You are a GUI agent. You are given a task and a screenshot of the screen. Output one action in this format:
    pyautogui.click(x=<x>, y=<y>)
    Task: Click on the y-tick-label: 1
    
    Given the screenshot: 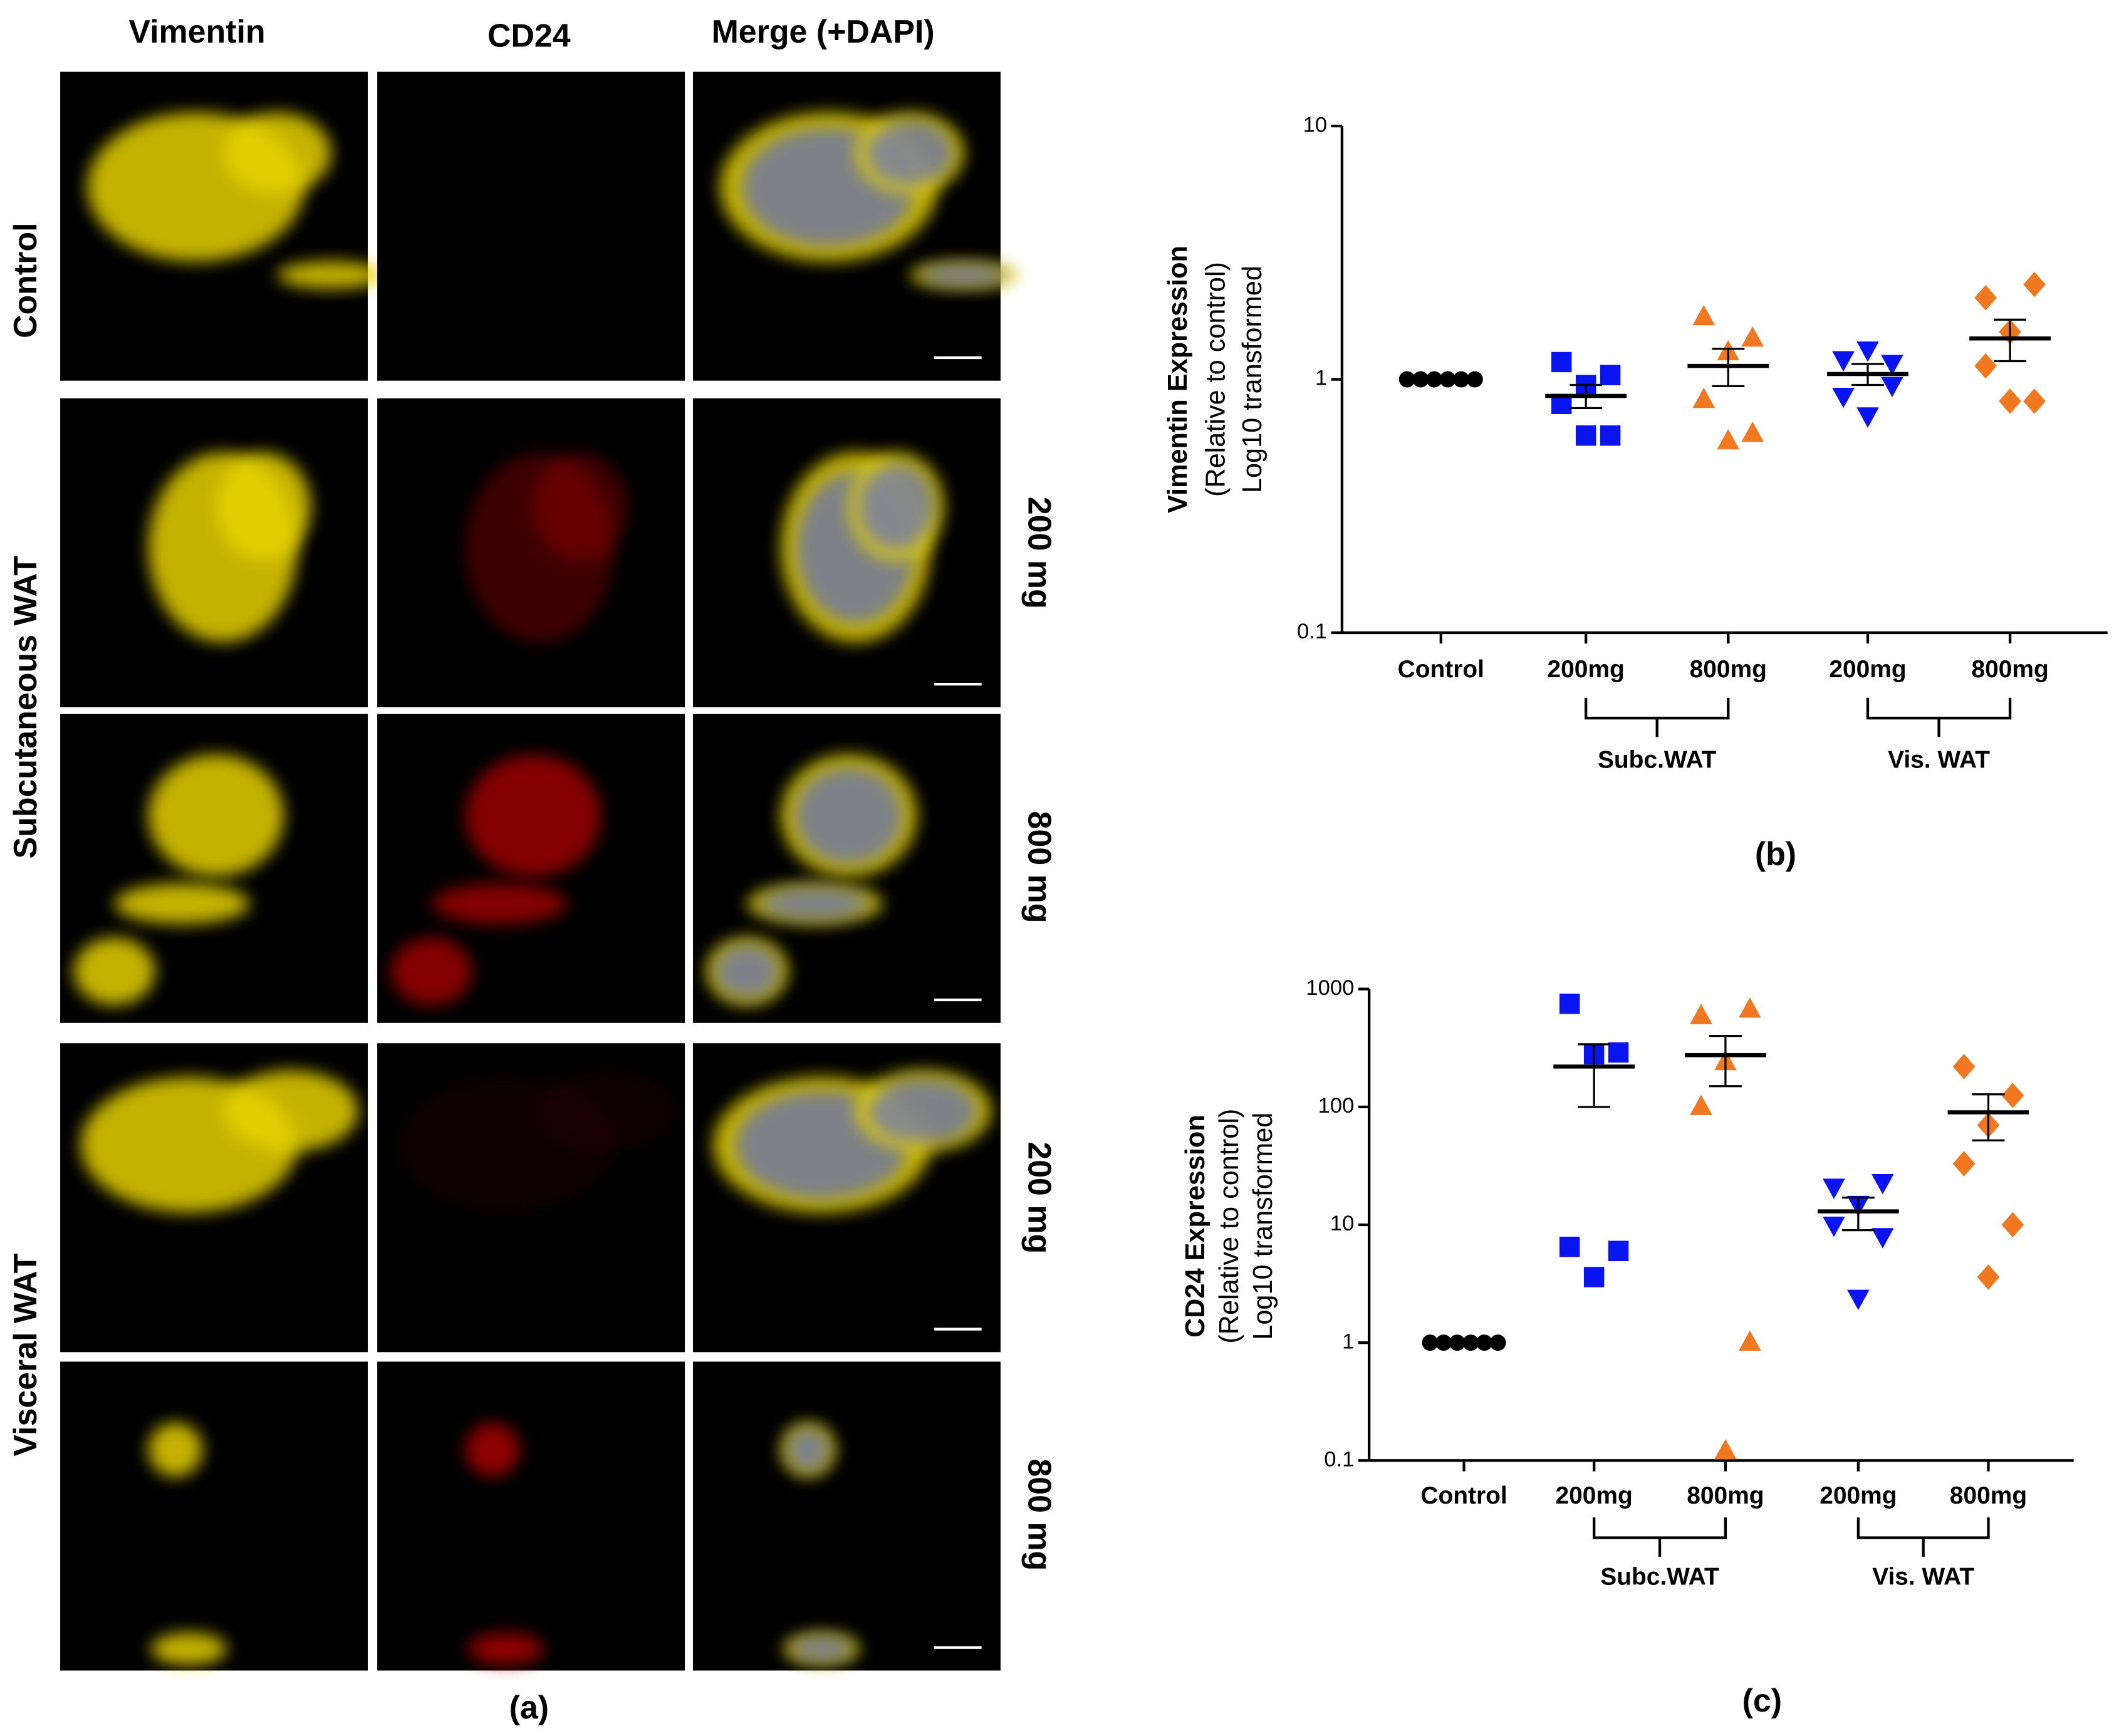 What is the action you would take?
    pyautogui.click(x=1321, y=378)
    